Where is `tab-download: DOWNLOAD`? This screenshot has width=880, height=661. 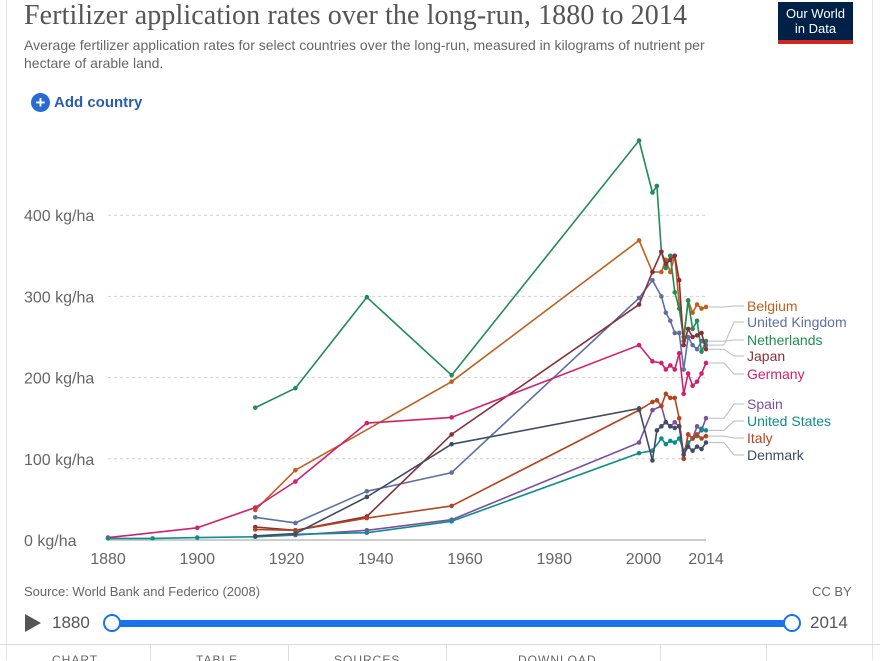 tab-download: DOWNLOAD is located at coordinates (557, 657).